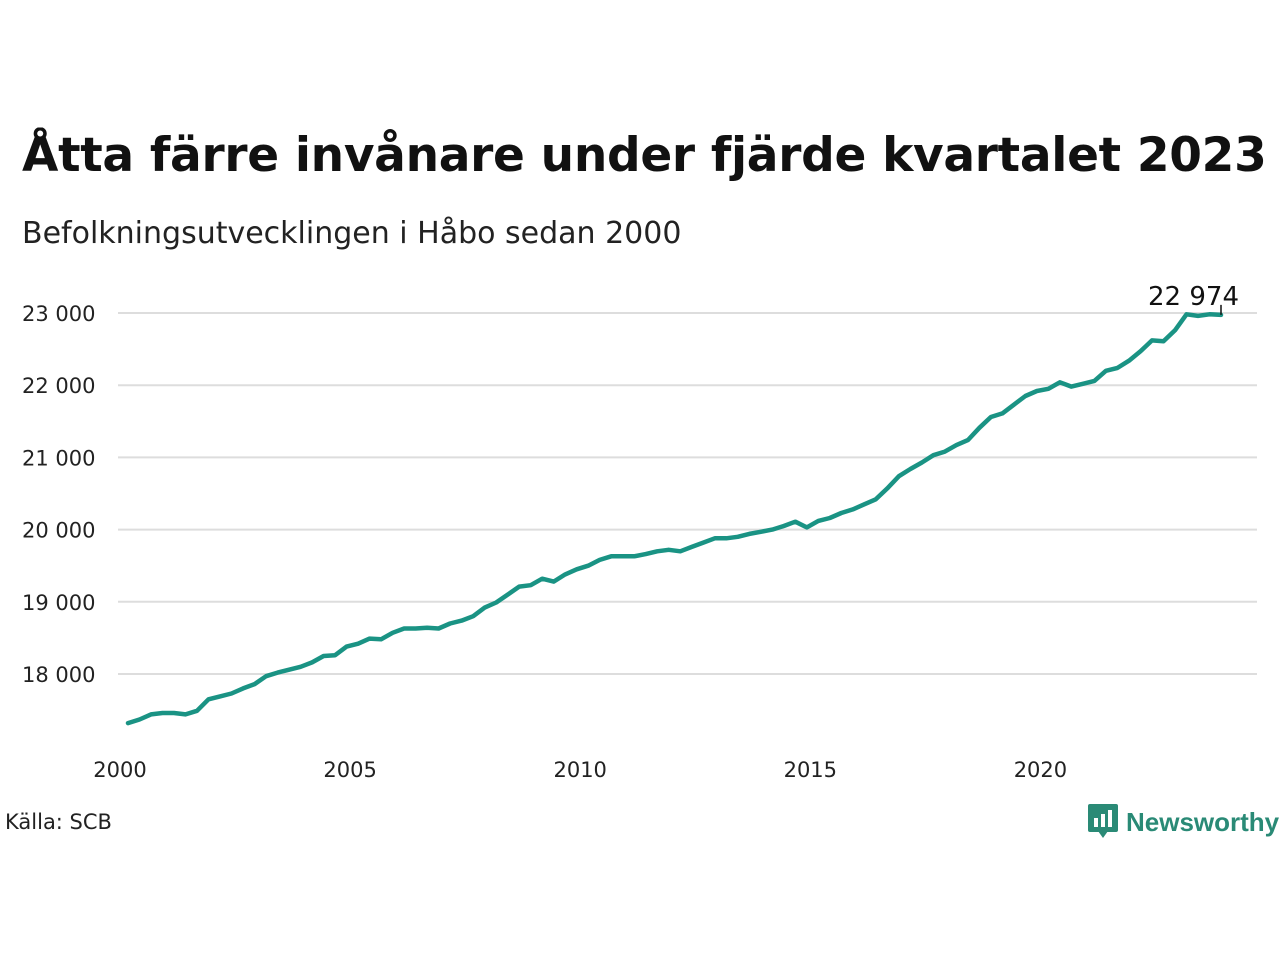 This screenshot has width=1280, height=960. I want to click on y-tick-label: 20 000, so click(58, 531).